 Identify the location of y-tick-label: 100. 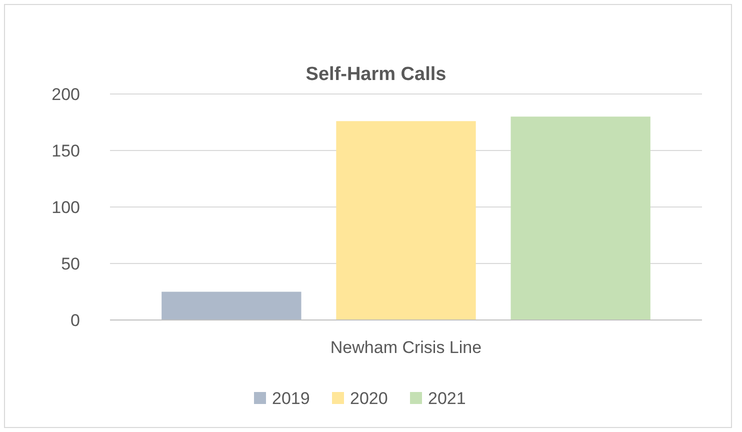
(66, 207).